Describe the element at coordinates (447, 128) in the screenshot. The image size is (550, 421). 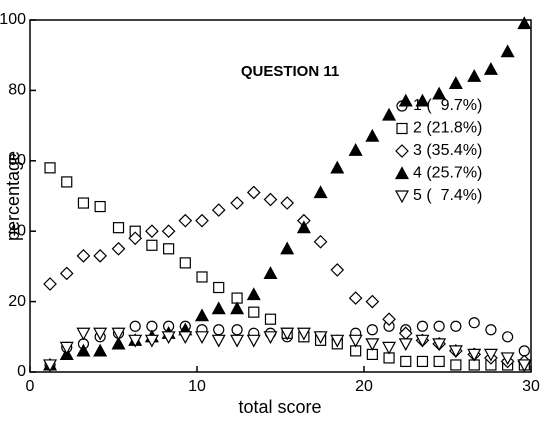
I see `legend-label: 2 (21.8%)` at that location.